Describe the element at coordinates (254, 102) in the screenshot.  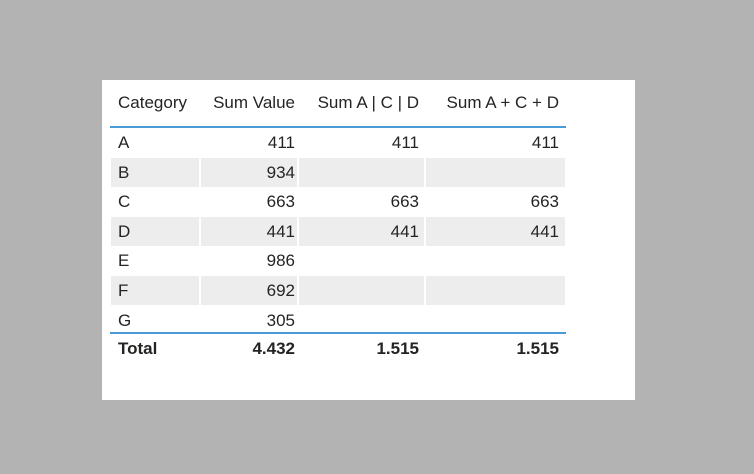
I see `column-header: Sum Value` at that location.